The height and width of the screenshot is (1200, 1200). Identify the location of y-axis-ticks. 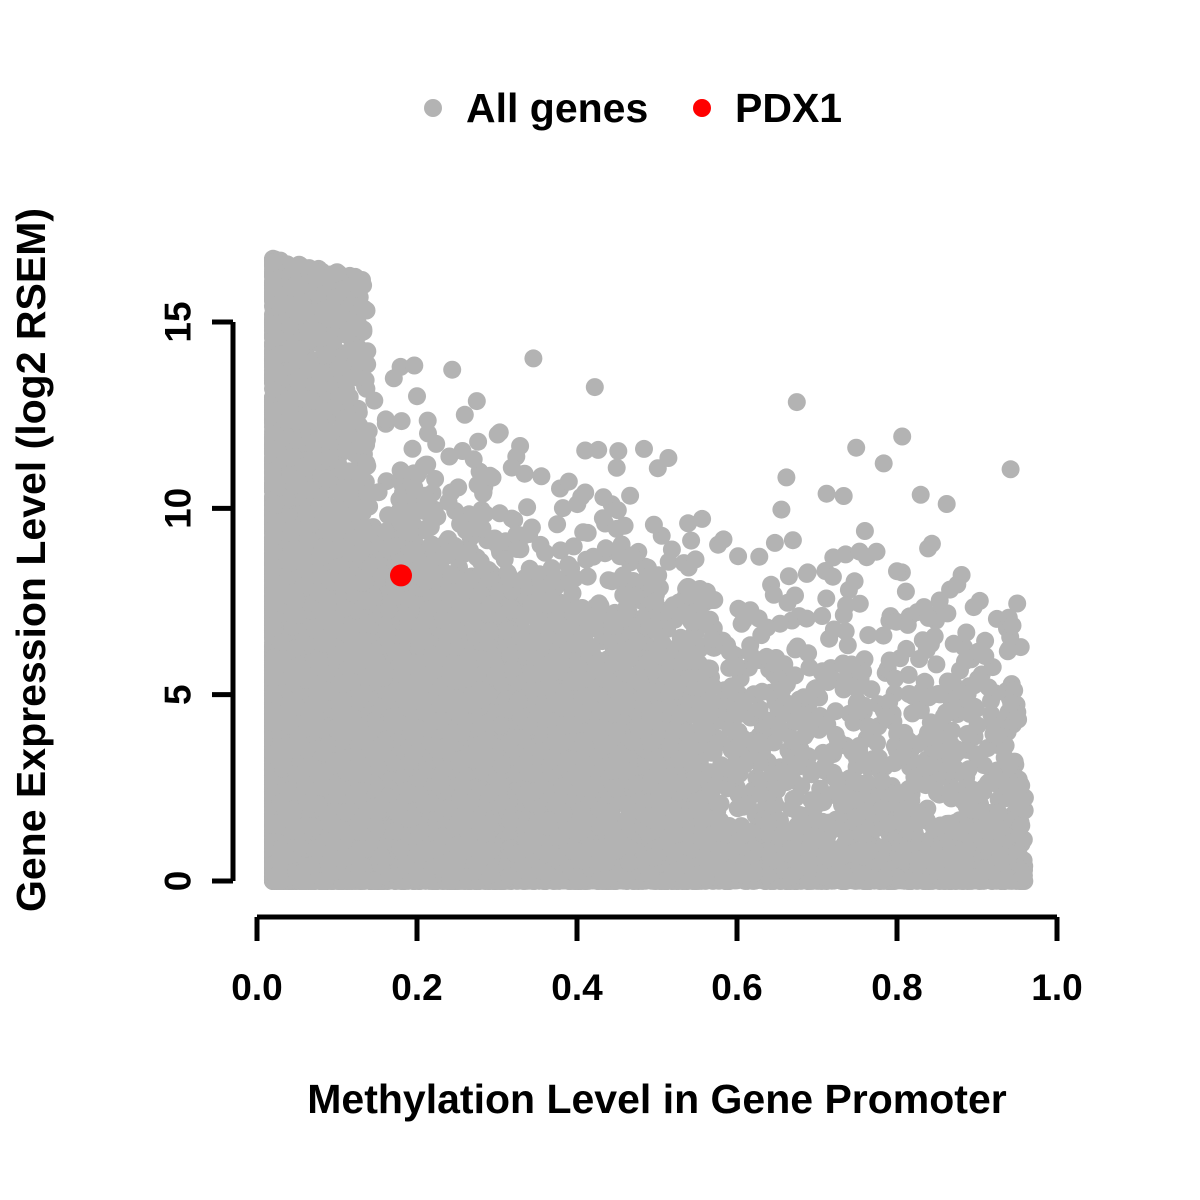
(222, 601).